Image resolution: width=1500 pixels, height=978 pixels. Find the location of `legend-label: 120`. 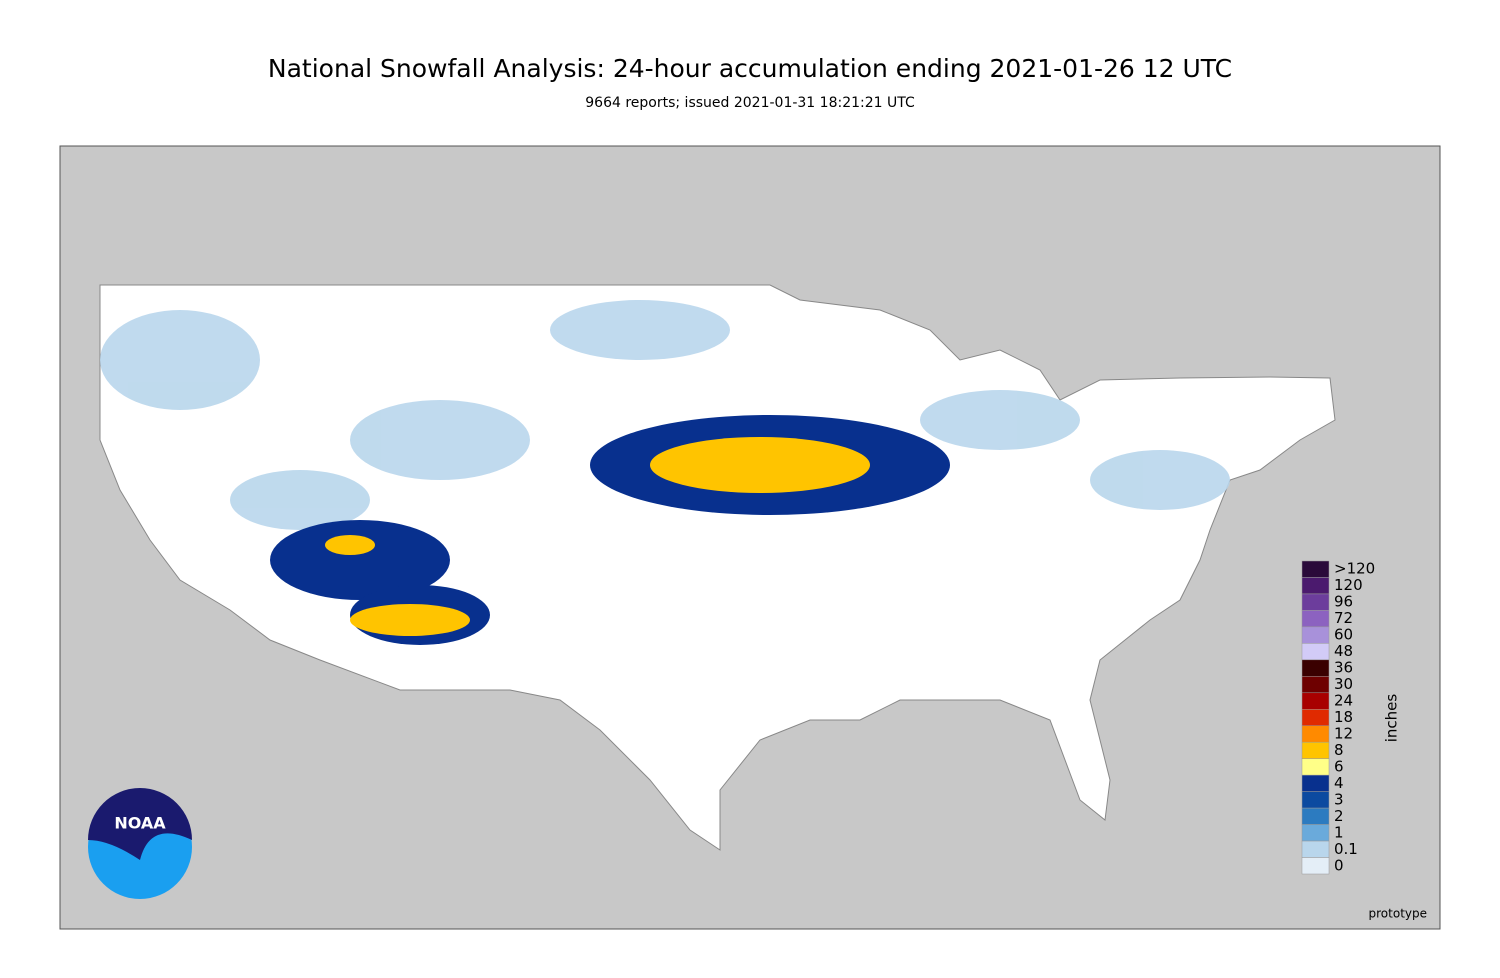

legend-label: 120 is located at coordinates (1348, 585).